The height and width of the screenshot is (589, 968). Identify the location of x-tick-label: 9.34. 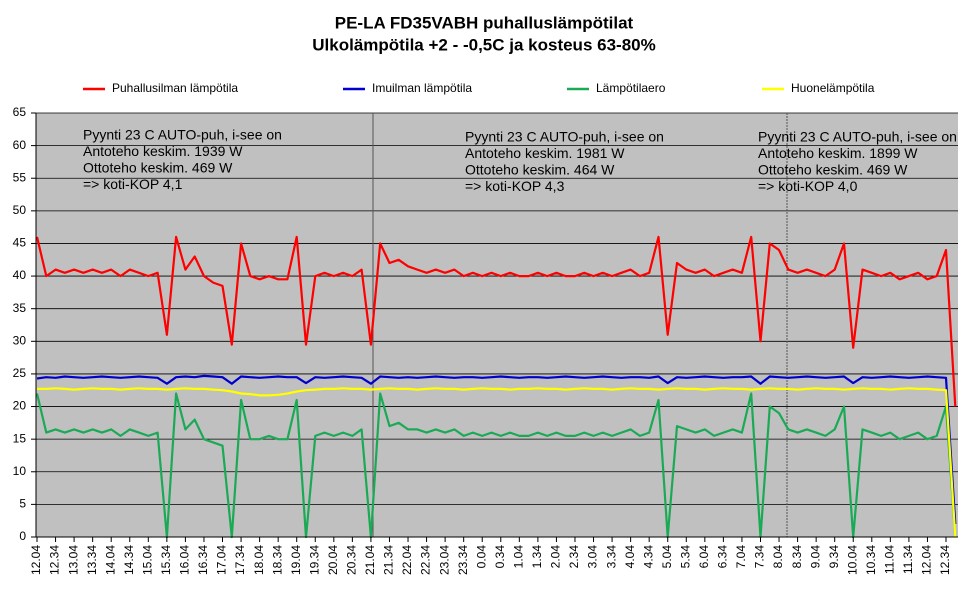
(834, 557).